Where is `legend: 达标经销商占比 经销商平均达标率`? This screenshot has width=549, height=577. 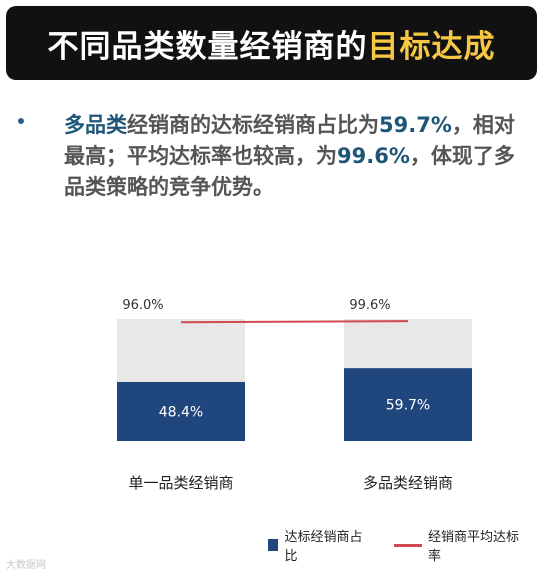 legend: 达标经销商占比 经销商平均达标率 is located at coordinates (408, 545).